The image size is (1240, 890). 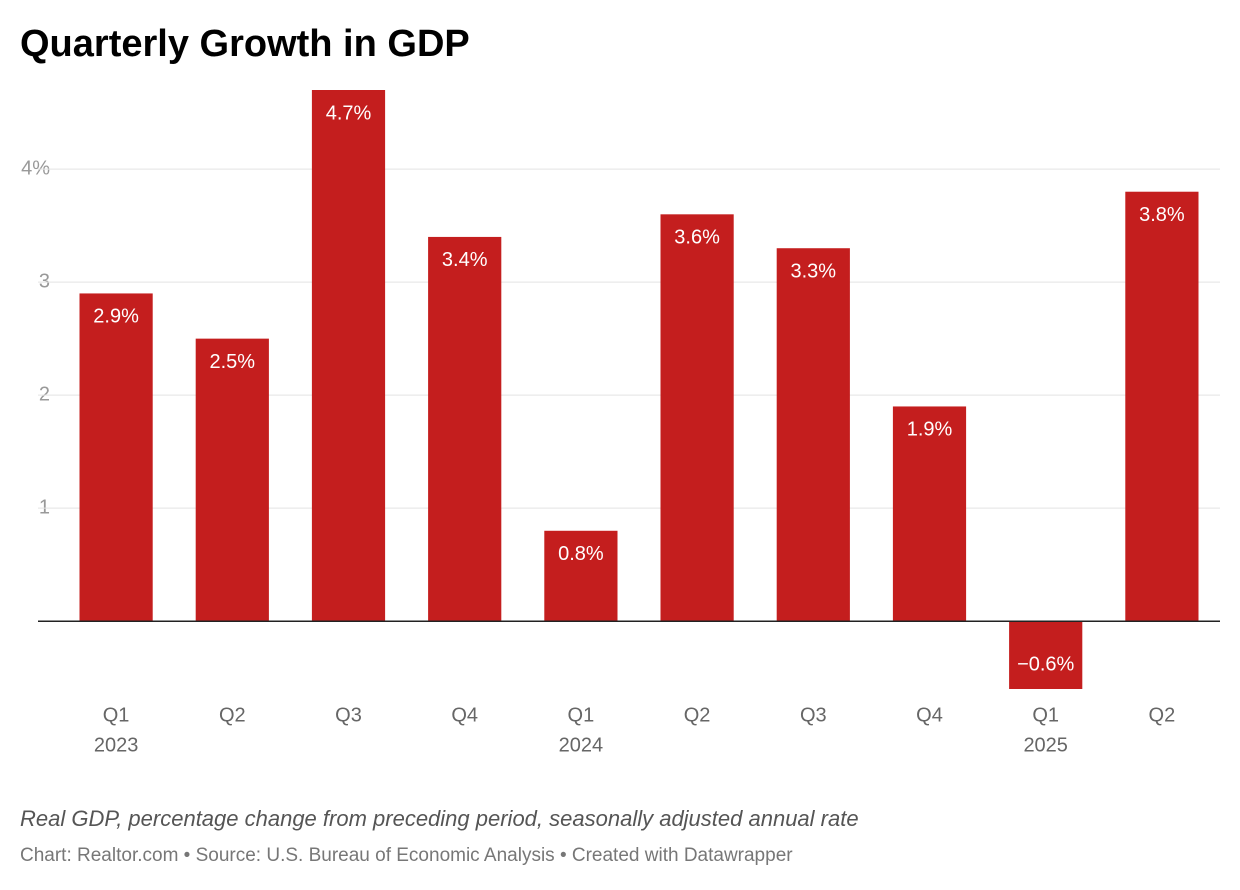 I want to click on y-tick-label: 2, so click(x=44, y=394).